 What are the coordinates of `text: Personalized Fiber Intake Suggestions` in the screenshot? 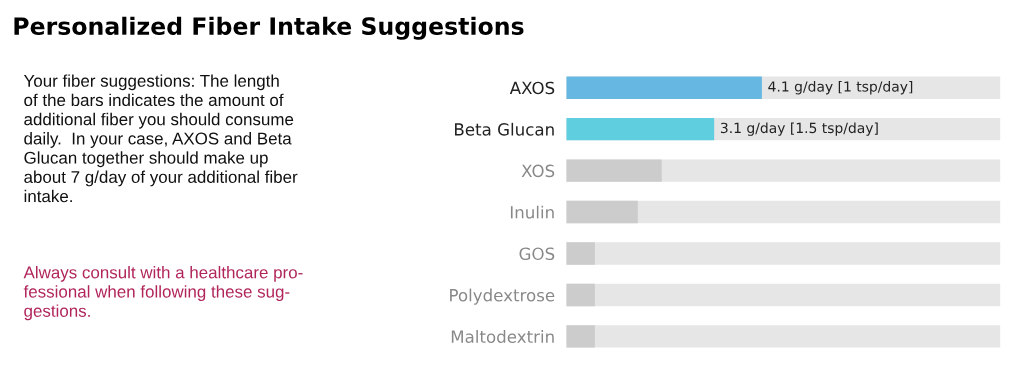 It's located at (269, 28).